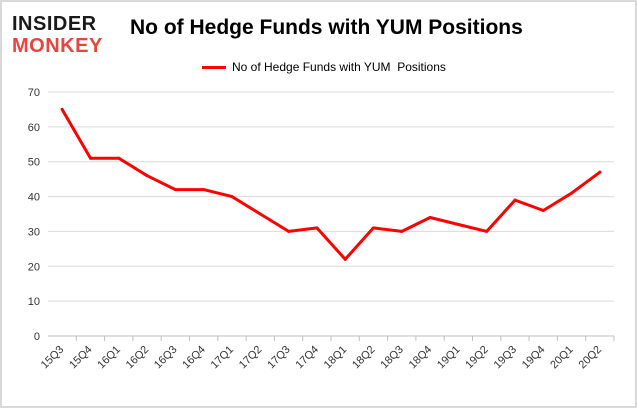  I want to click on insider-monkey-logo: INSIDER MONKEY, so click(57, 34).